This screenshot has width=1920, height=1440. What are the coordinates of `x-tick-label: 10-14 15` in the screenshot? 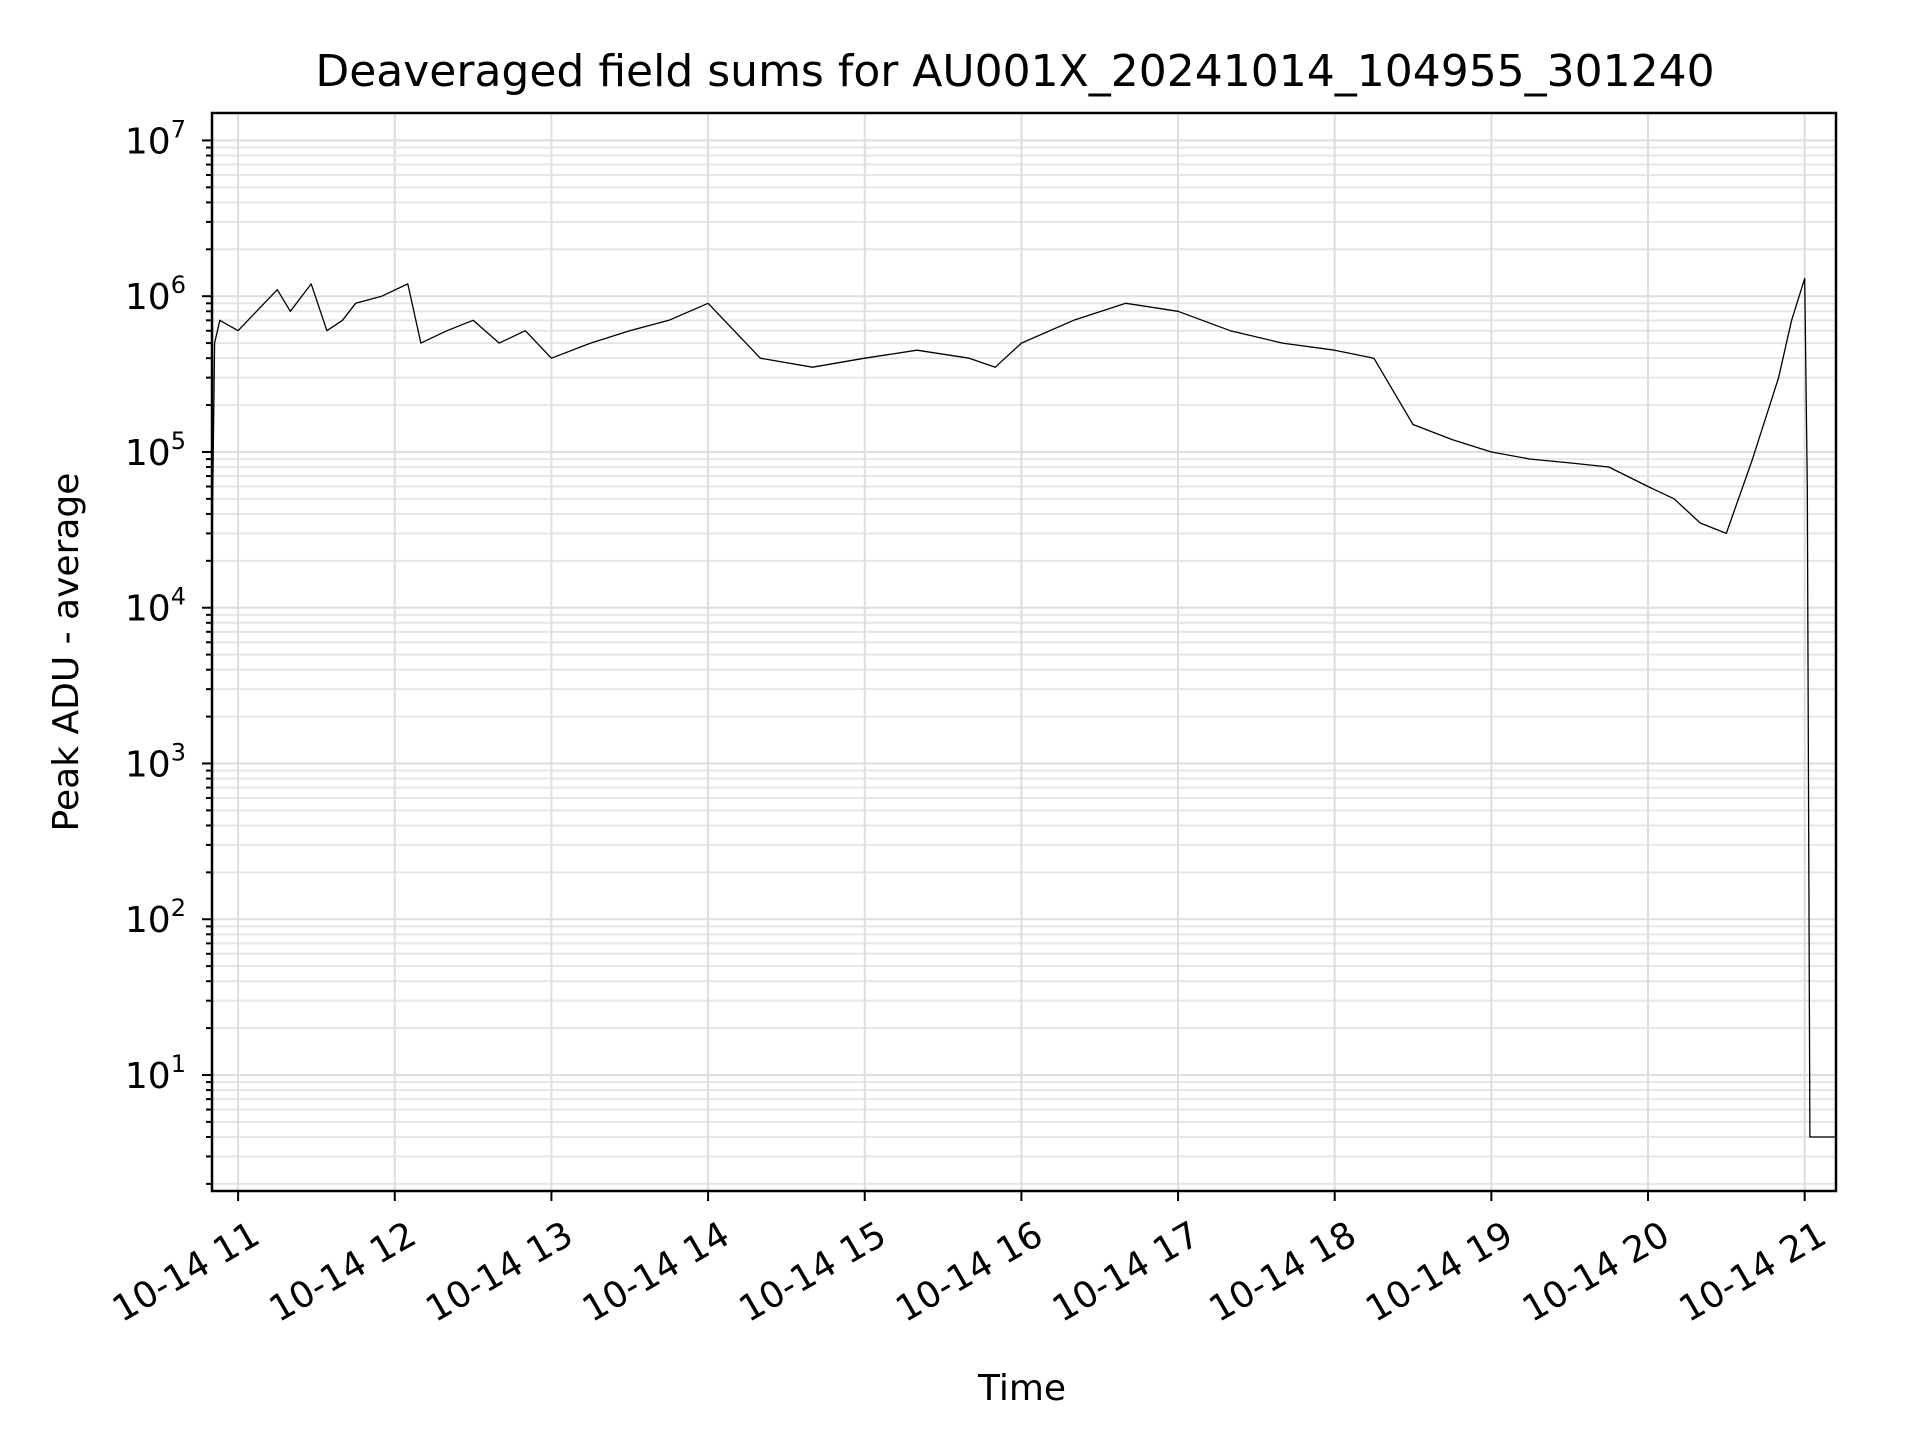 It's located at (813, 1272).